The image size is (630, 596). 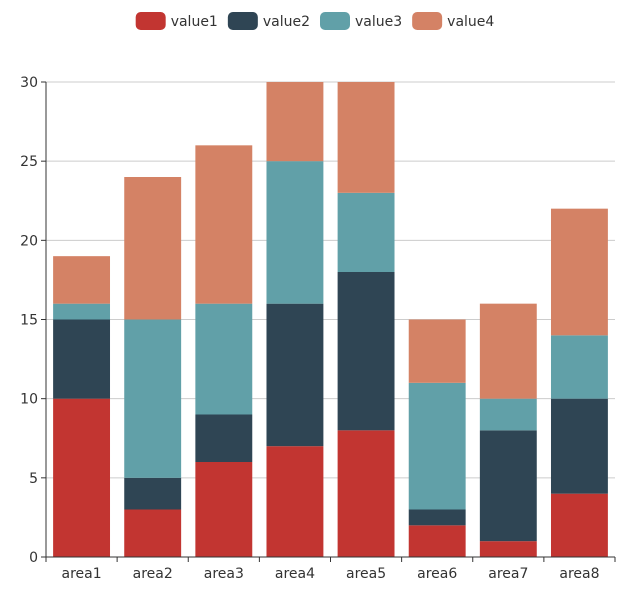 I want to click on legend: value1 value2 value3 value4, so click(x=314, y=21).